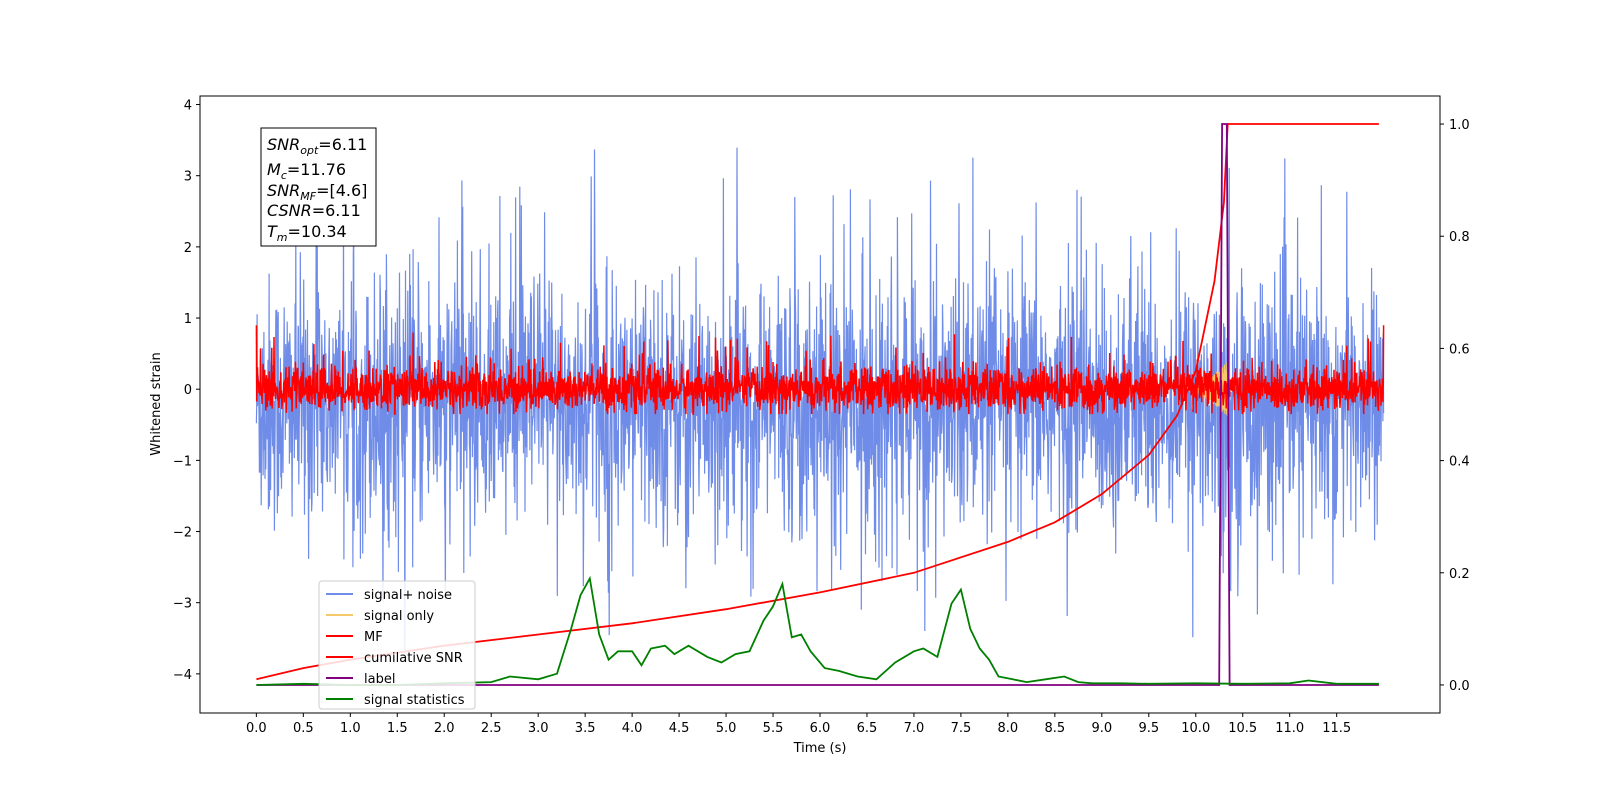 The height and width of the screenshot is (800, 1600). What do you see at coordinates (1455, 406) in the screenshot?
I see `y2-axis: 0.0 0.2 0.4 0.6 0.8 1.0` at bounding box center [1455, 406].